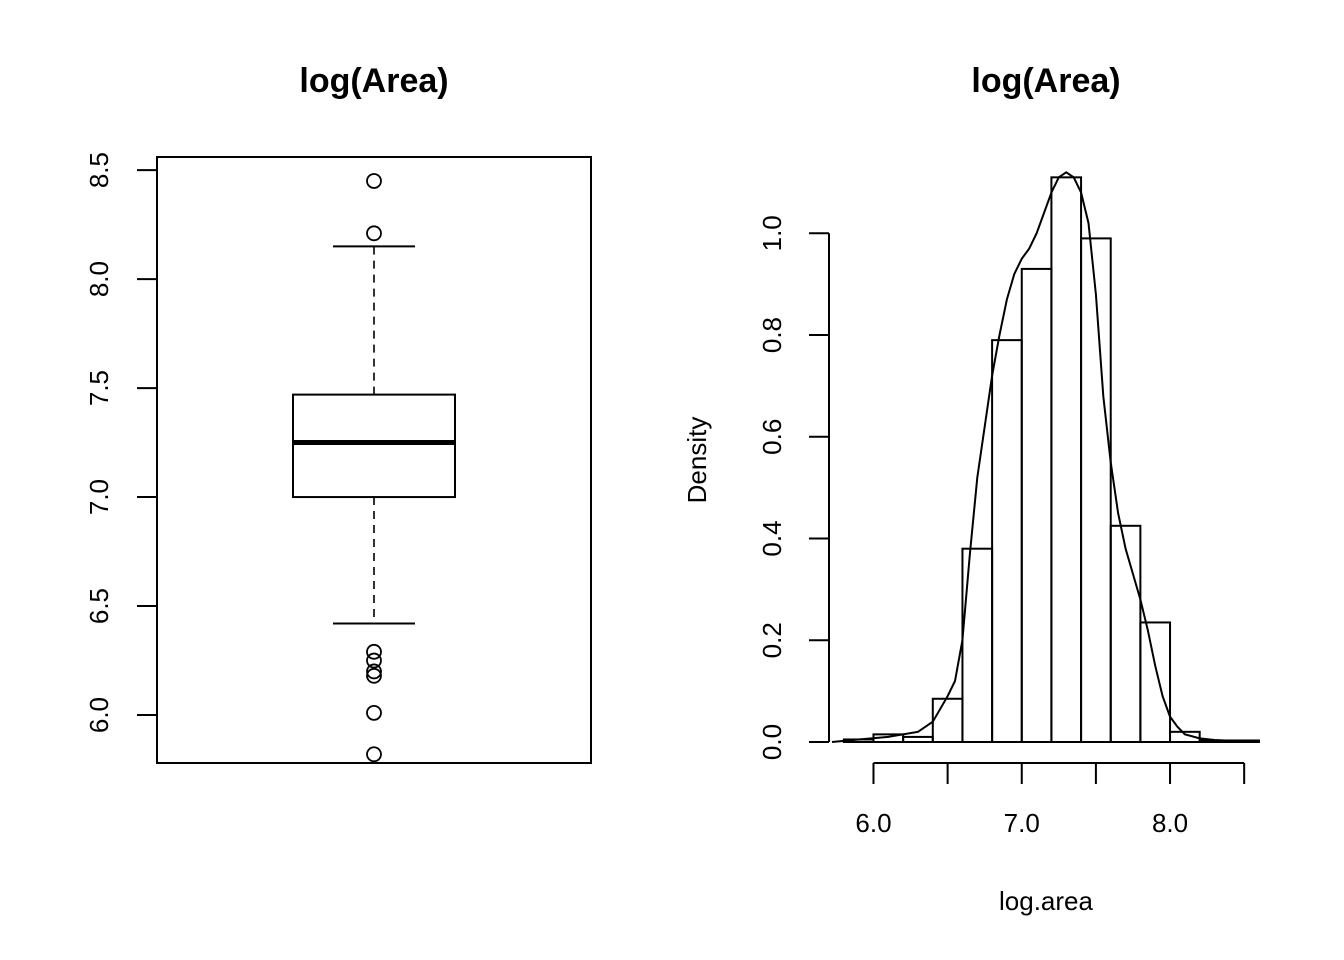  What do you see at coordinates (1045, 81) in the screenshot?
I see `histogram-title: log(Area)` at bounding box center [1045, 81].